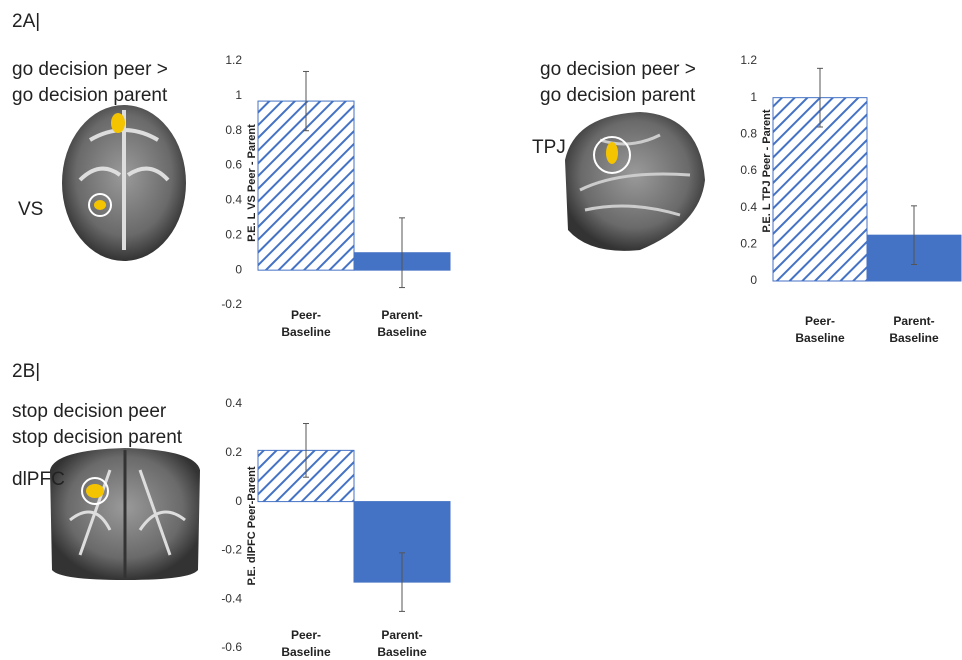  Describe the element at coordinates (549, 147) in the screenshot. I see `region-label: TPJ` at that location.